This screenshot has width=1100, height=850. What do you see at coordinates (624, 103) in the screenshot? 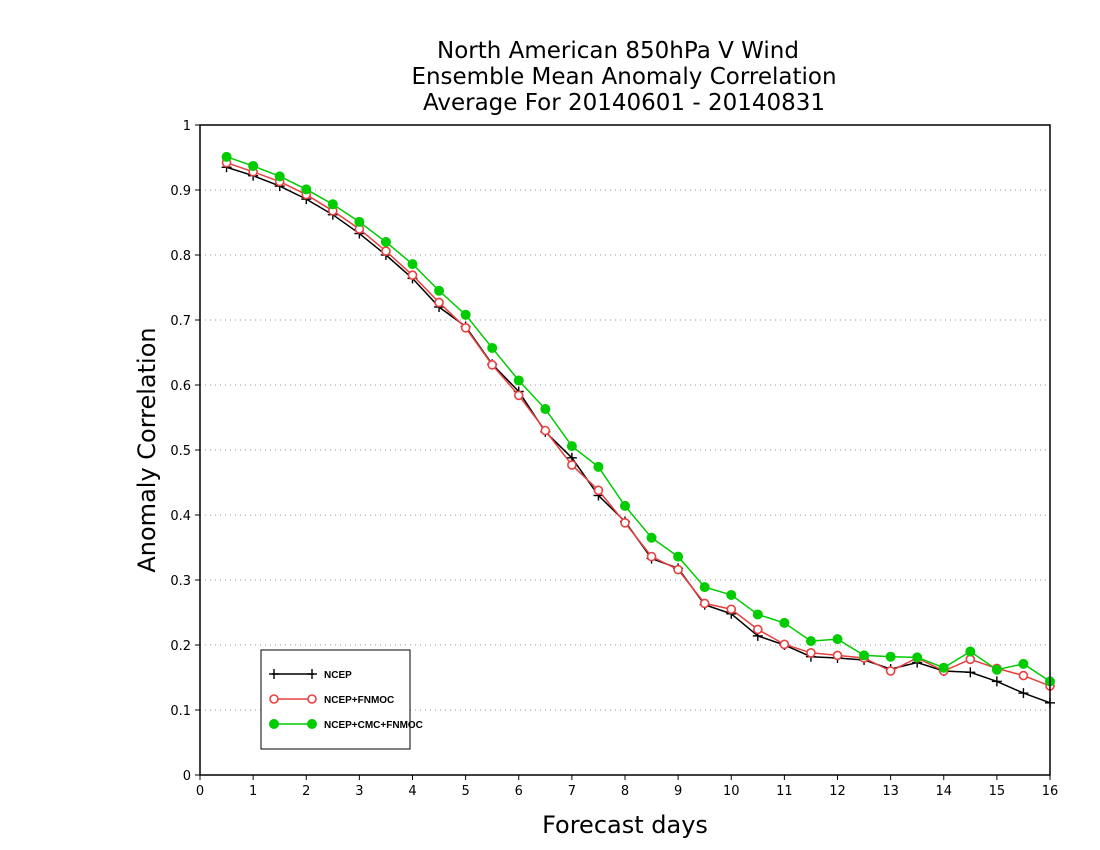
I see `title-line-3: Average For 20140601 - 20140831` at bounding box center [624, 103].